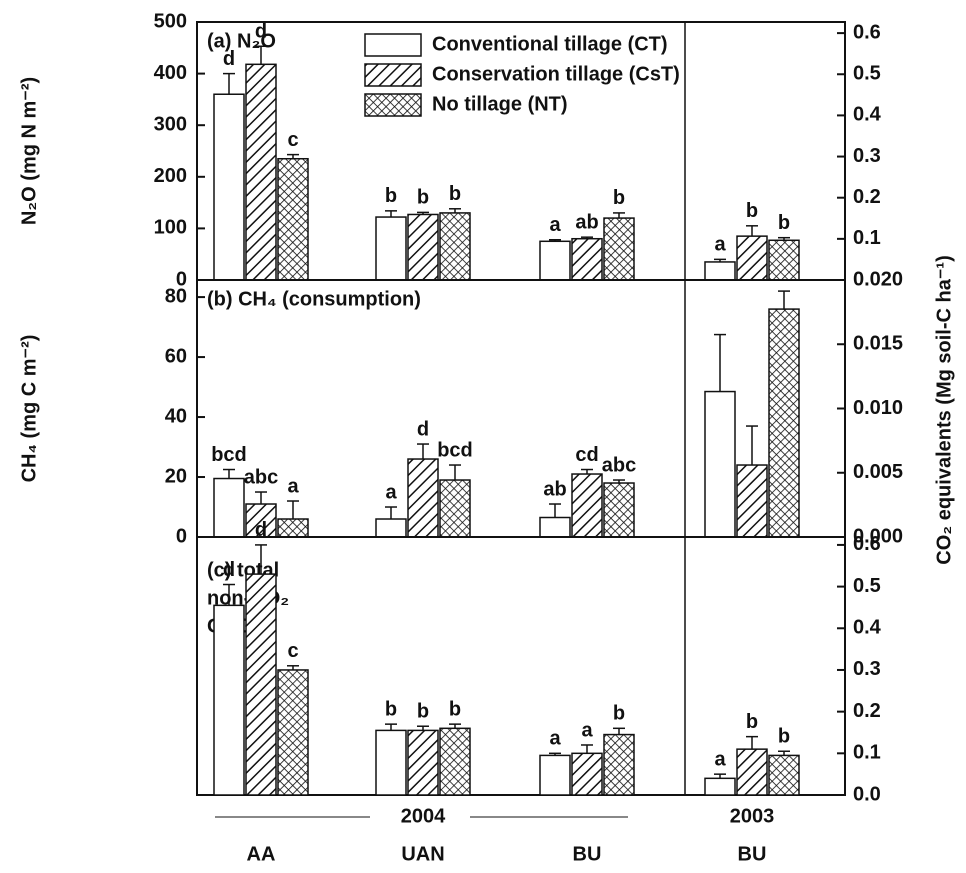 The image size is (966, 873). I want to click on y2-tick-label: 0.0, so click(867, 794).